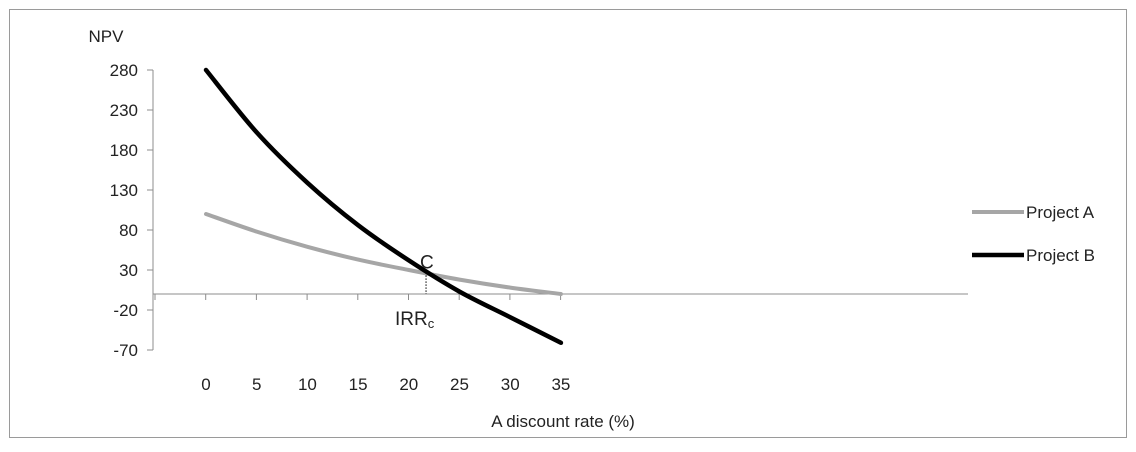  What do you see at coordinates (256, 384) in the screenshot?
I see `x-tick-label: 5` at bounding box center [256, 384].